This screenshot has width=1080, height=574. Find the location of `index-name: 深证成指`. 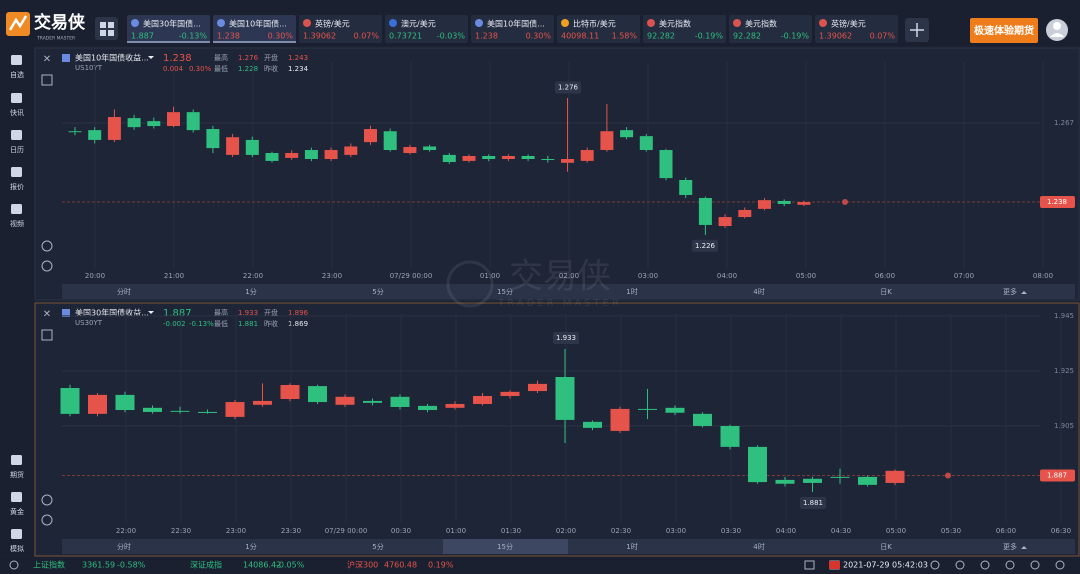

index-name: 深证成指 is located at coordinates (206, 565).